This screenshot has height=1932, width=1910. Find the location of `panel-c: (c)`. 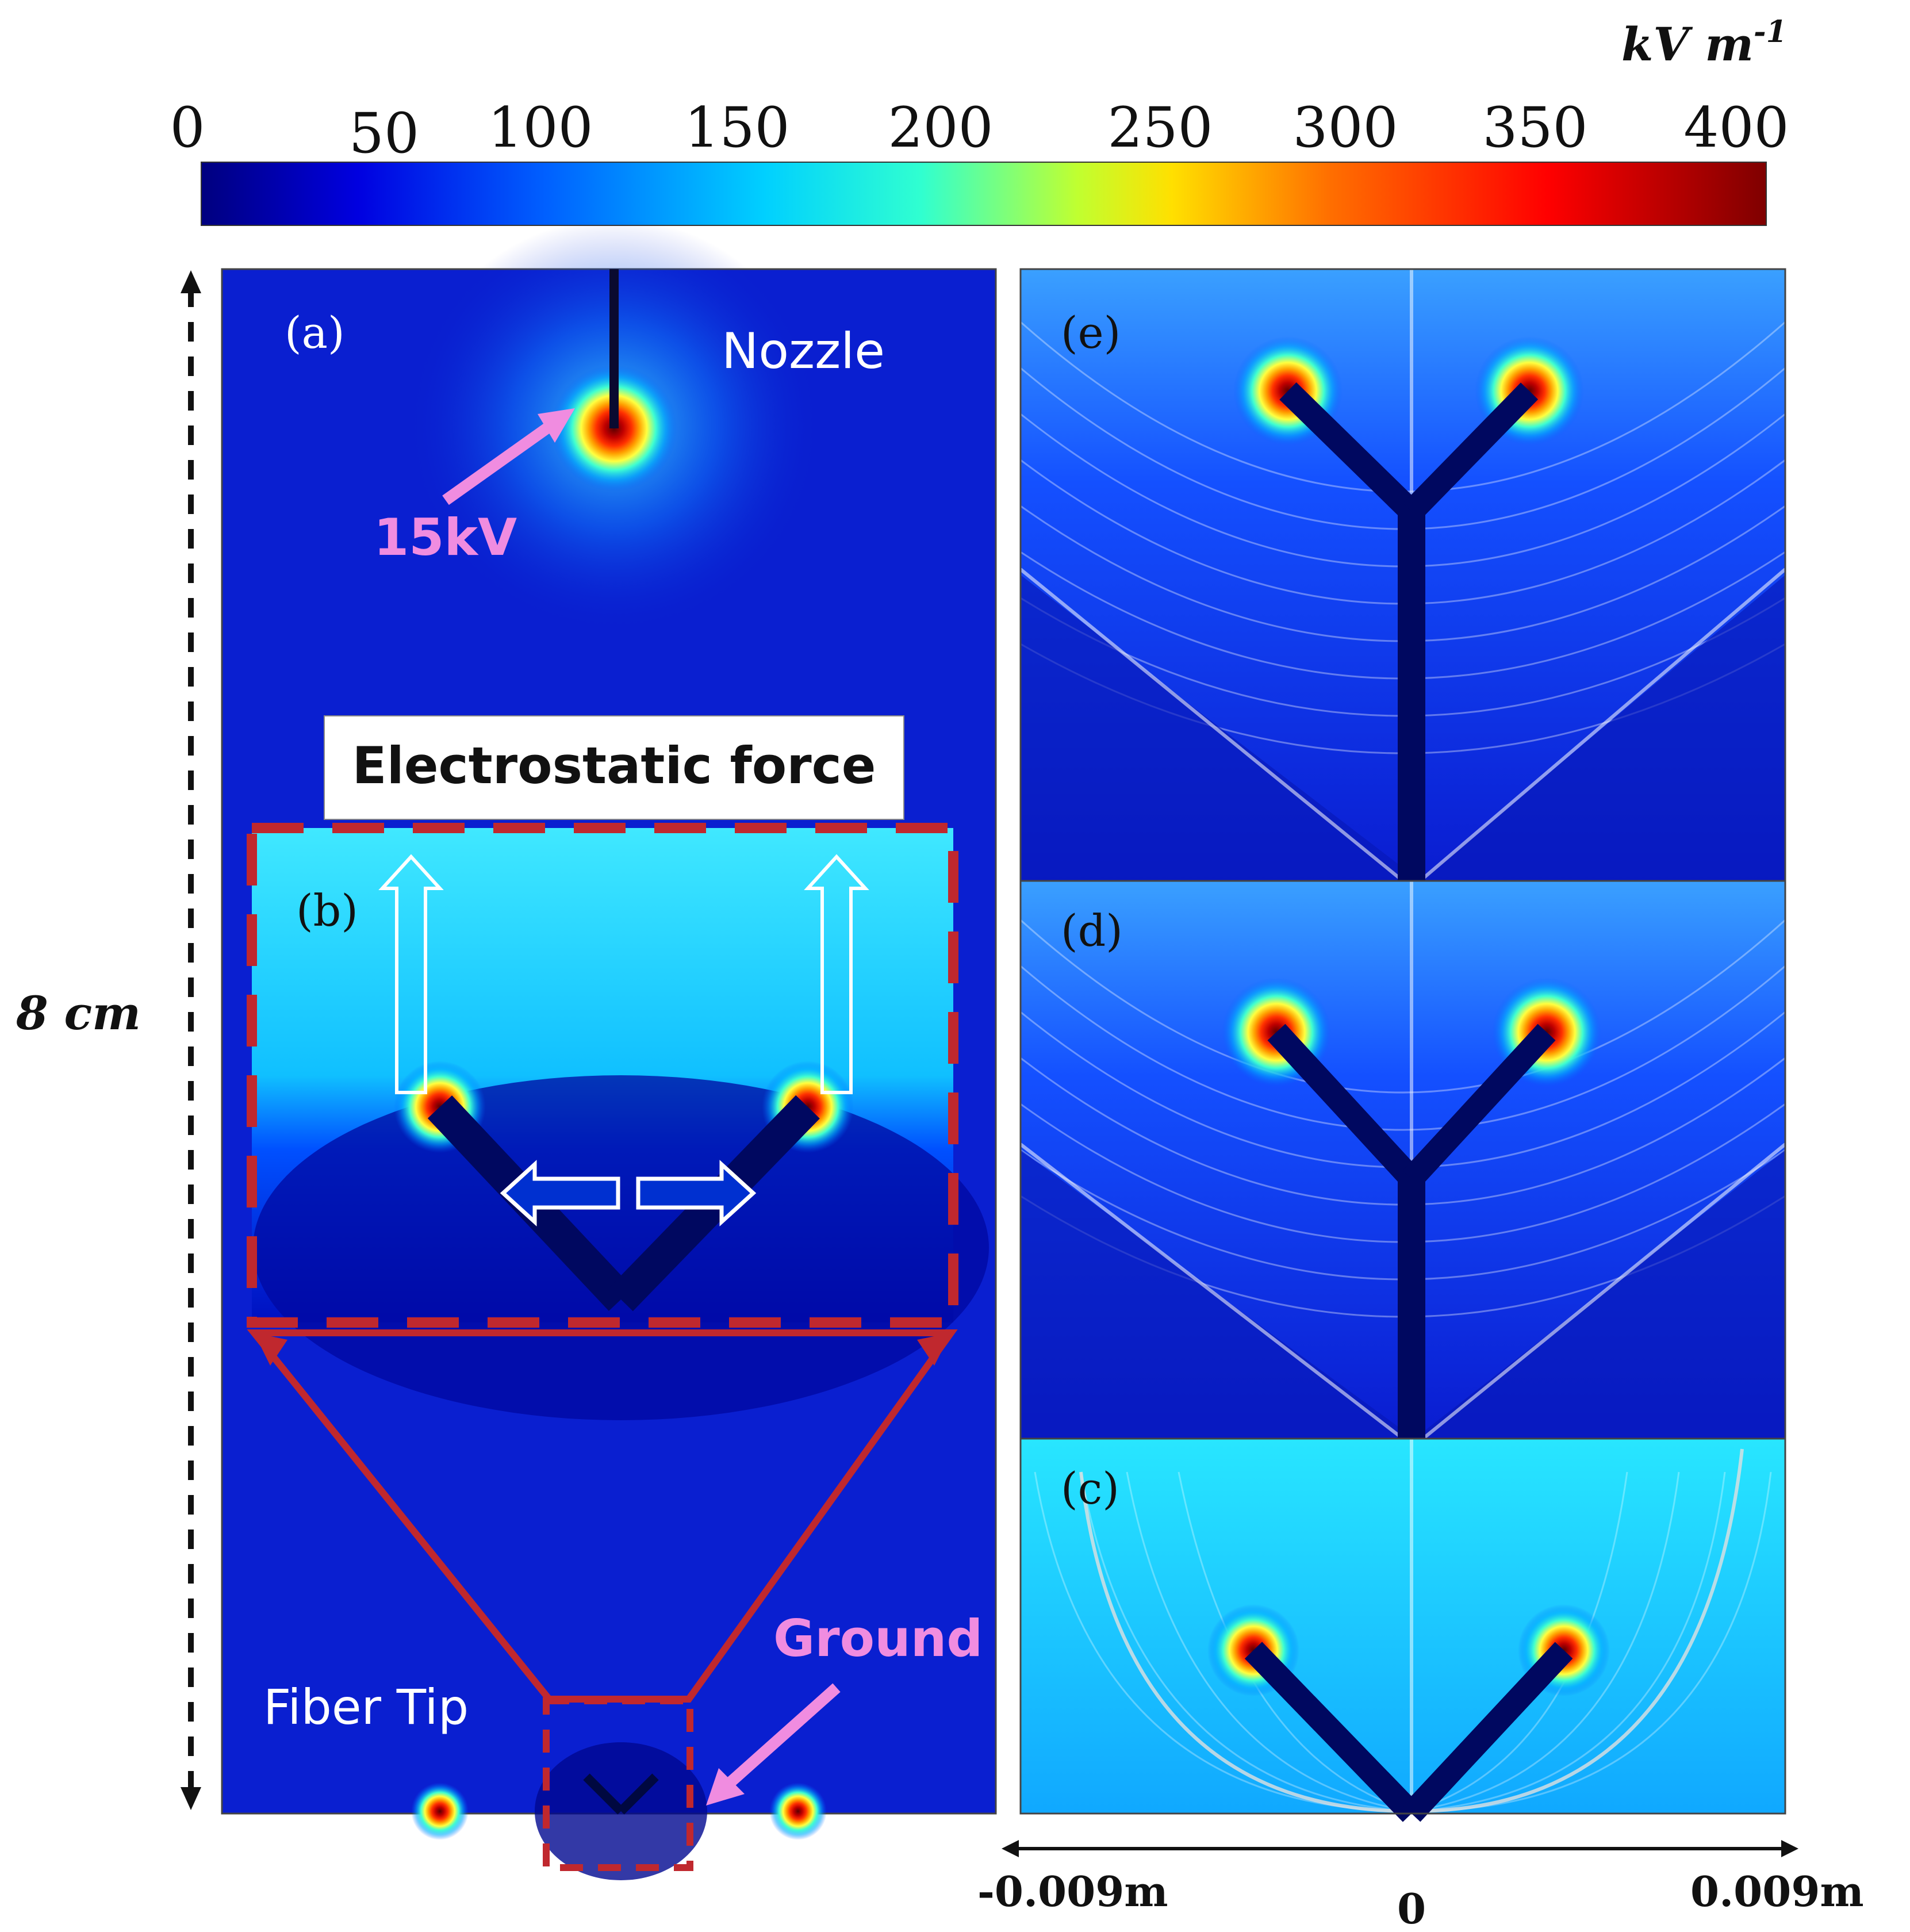

panel-c: (c) is located at coordinates (1402, 1630).